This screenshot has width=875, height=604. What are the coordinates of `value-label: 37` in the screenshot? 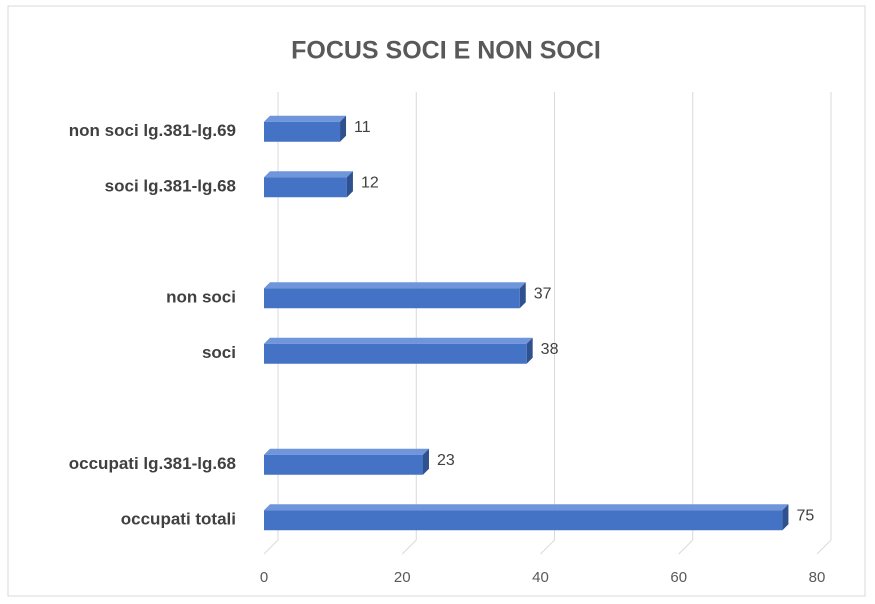 It's located at (543, 293).